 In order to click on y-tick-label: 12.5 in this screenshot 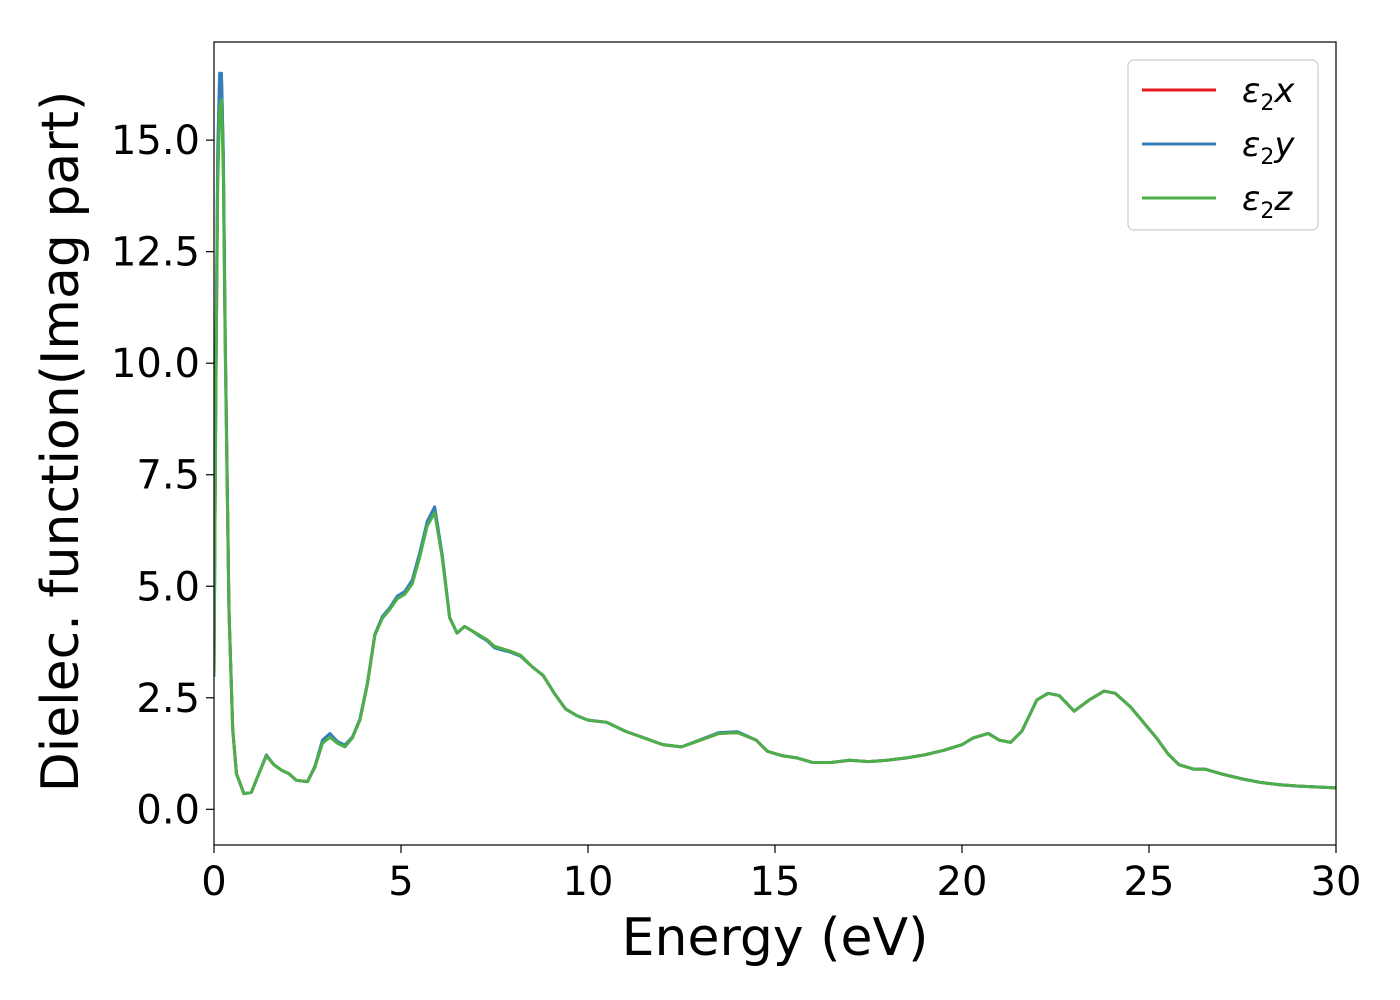, I will do `click(155, 253)`.